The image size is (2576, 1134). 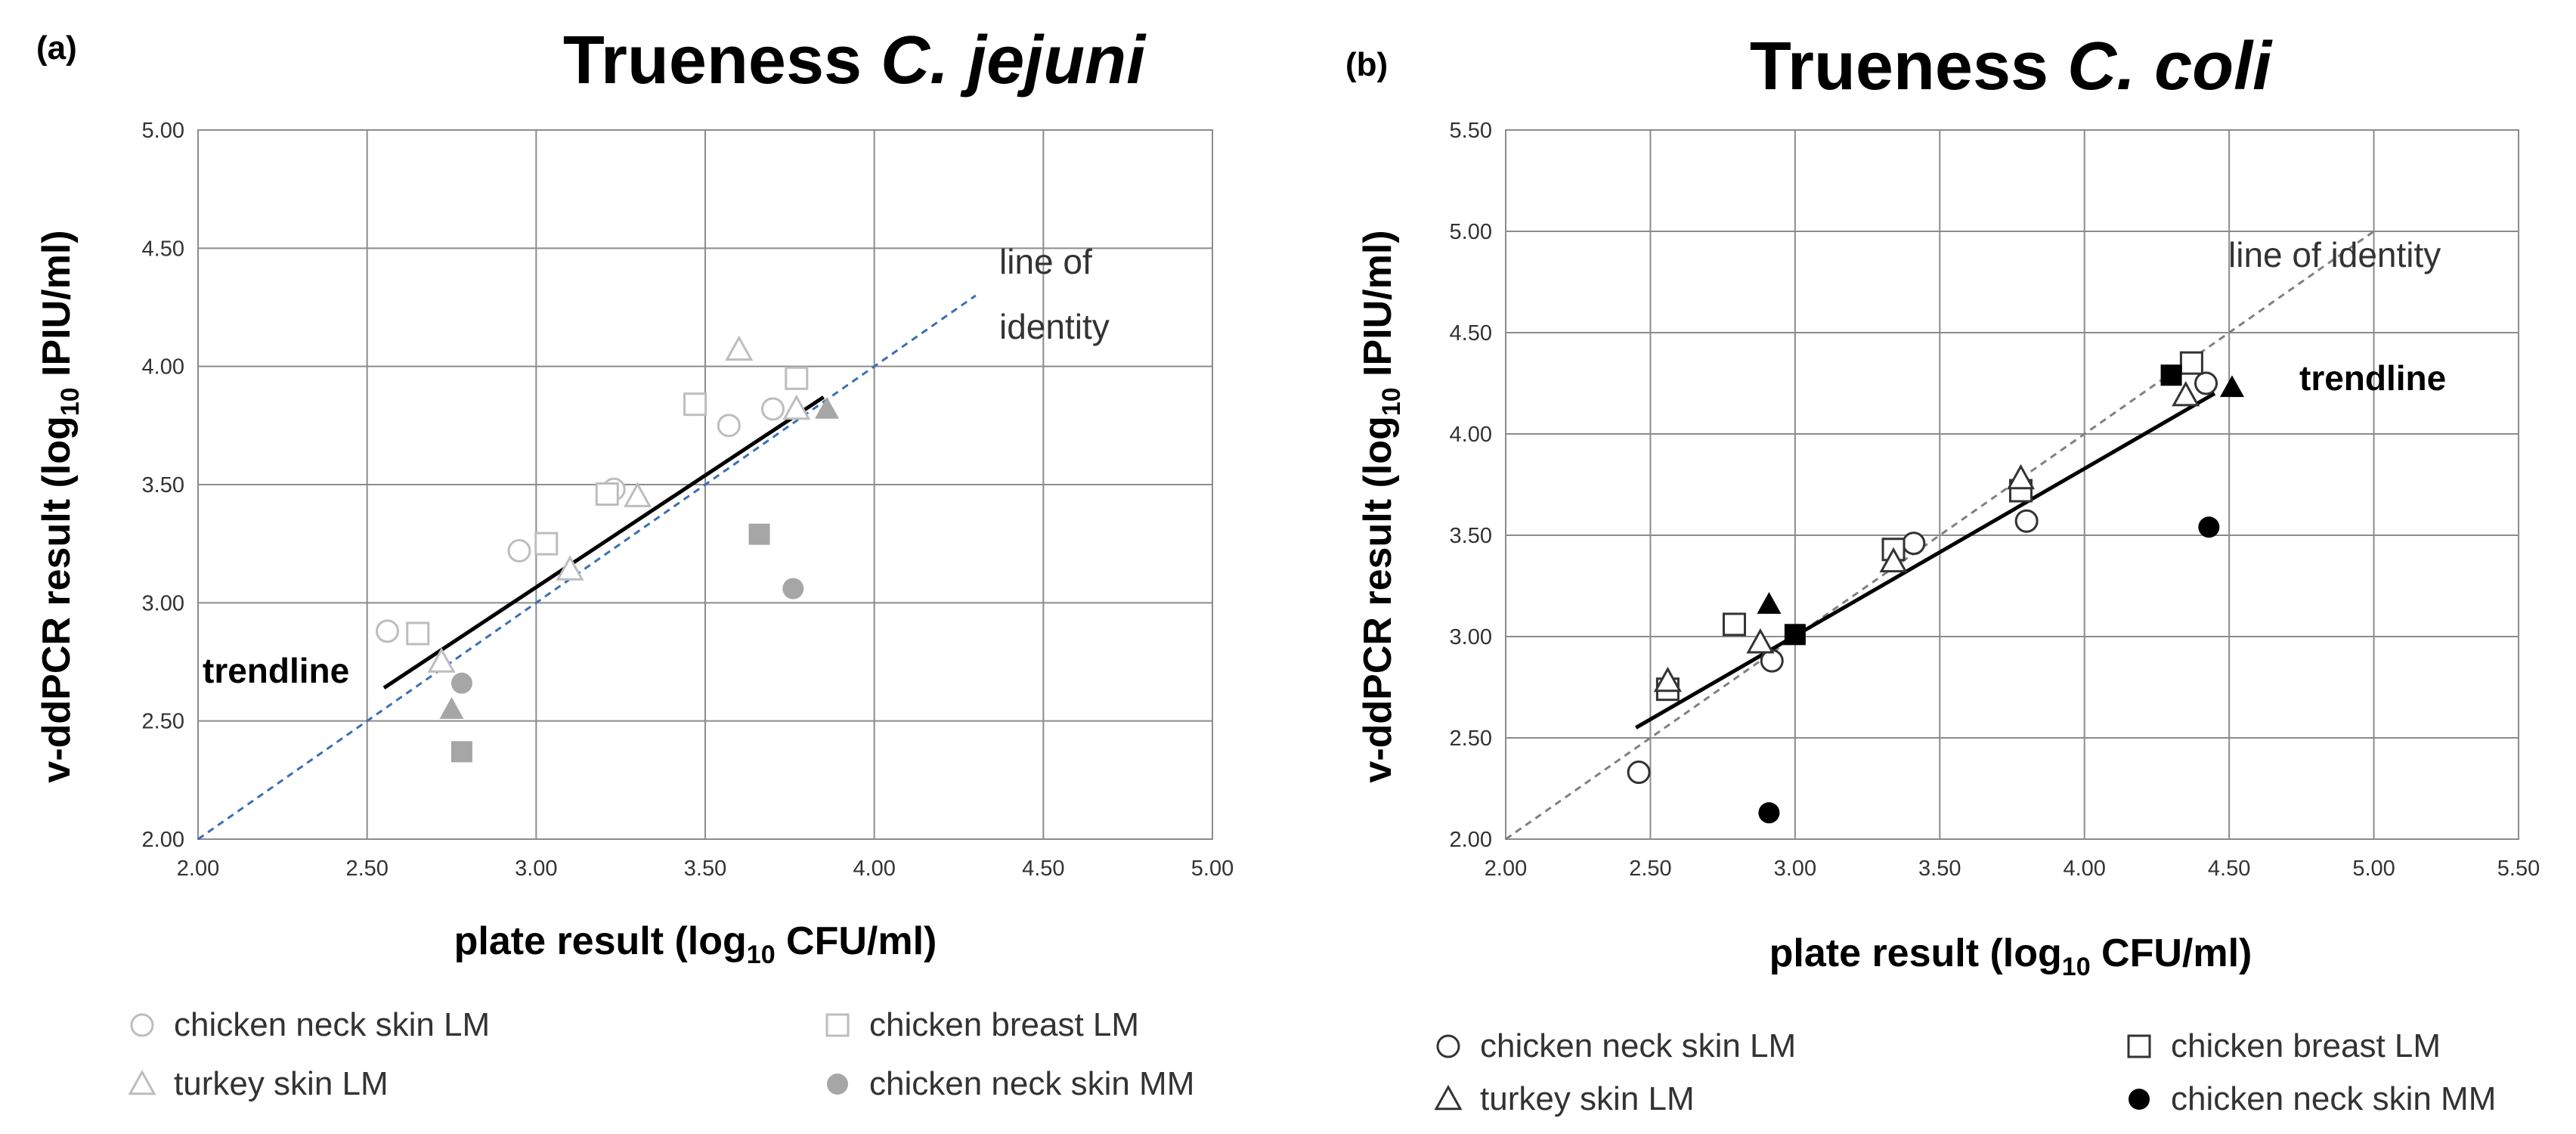 What do you see at coordinates (1471, 485) in the screenshot?
I see `panel-b-y-ticks: 2.00 2.50 3.00 3.50 4.00 4.50 5.00 5.50` at bounding box center [1471, 485].